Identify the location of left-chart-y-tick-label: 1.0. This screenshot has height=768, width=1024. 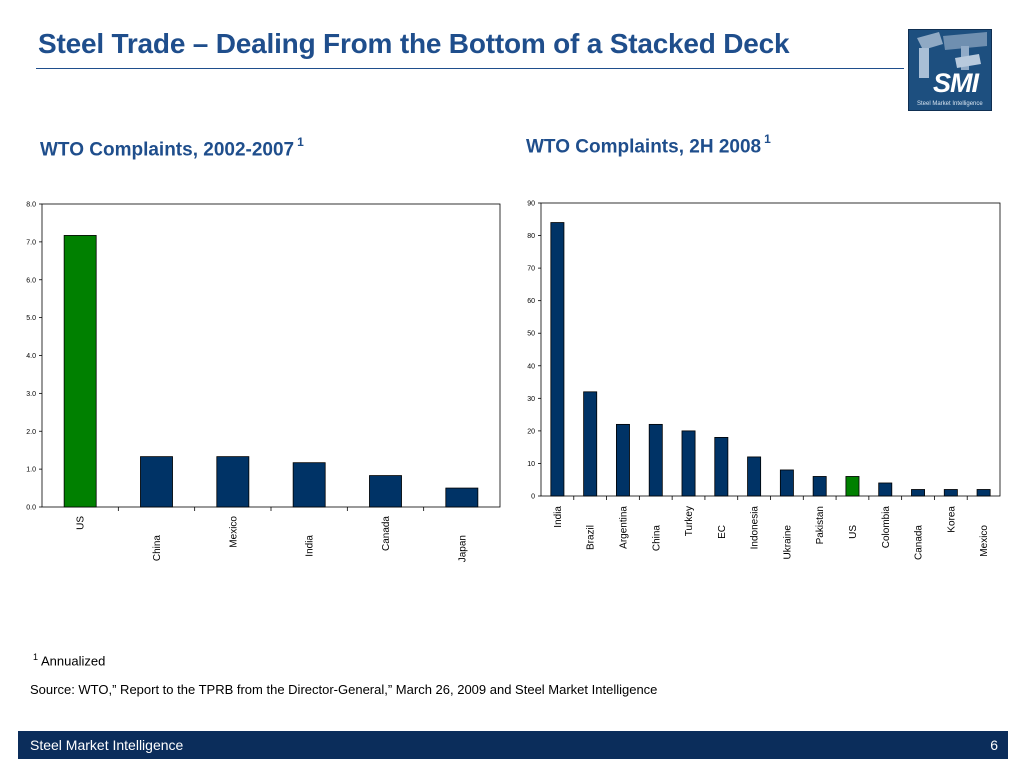
(31, 470).